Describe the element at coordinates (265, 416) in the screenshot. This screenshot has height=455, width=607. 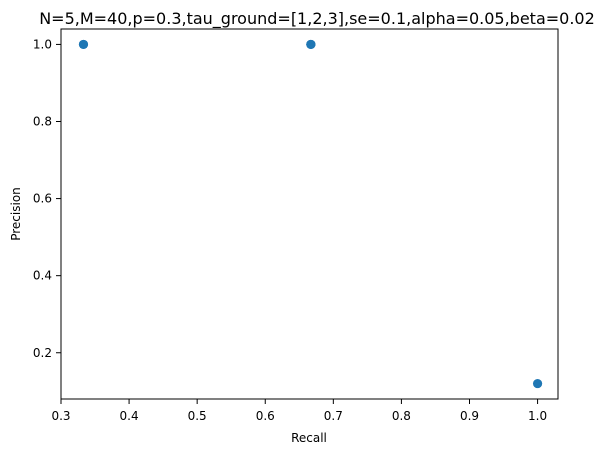
I see `x-tick-label: 0.6` at that location.